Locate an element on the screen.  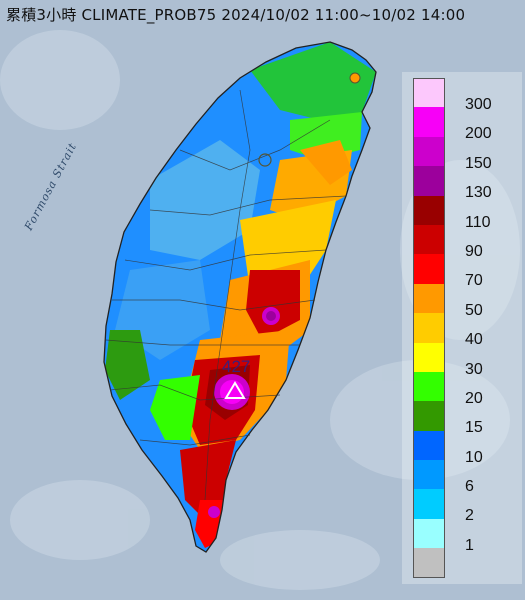
legend-label: 30 is located at coordinates (474, 369).